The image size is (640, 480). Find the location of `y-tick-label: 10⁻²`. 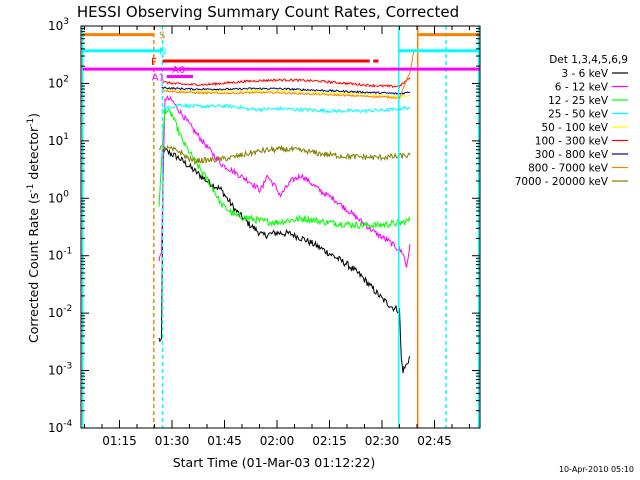

y-tick-label: 10⁻² is located at coordinates (60, 312).